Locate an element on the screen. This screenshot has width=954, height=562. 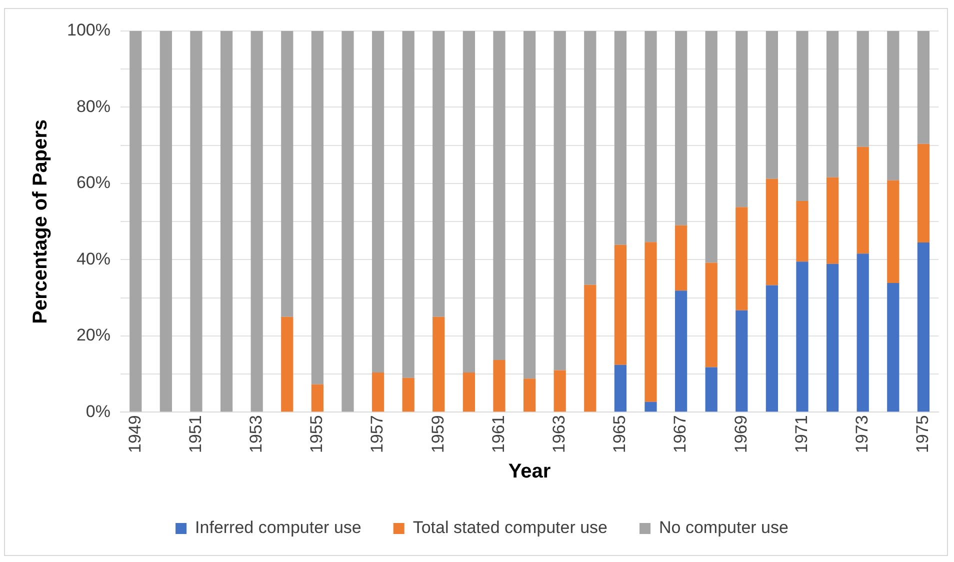
legend-label: Total stated computer use is located at coordinates (510, 528).